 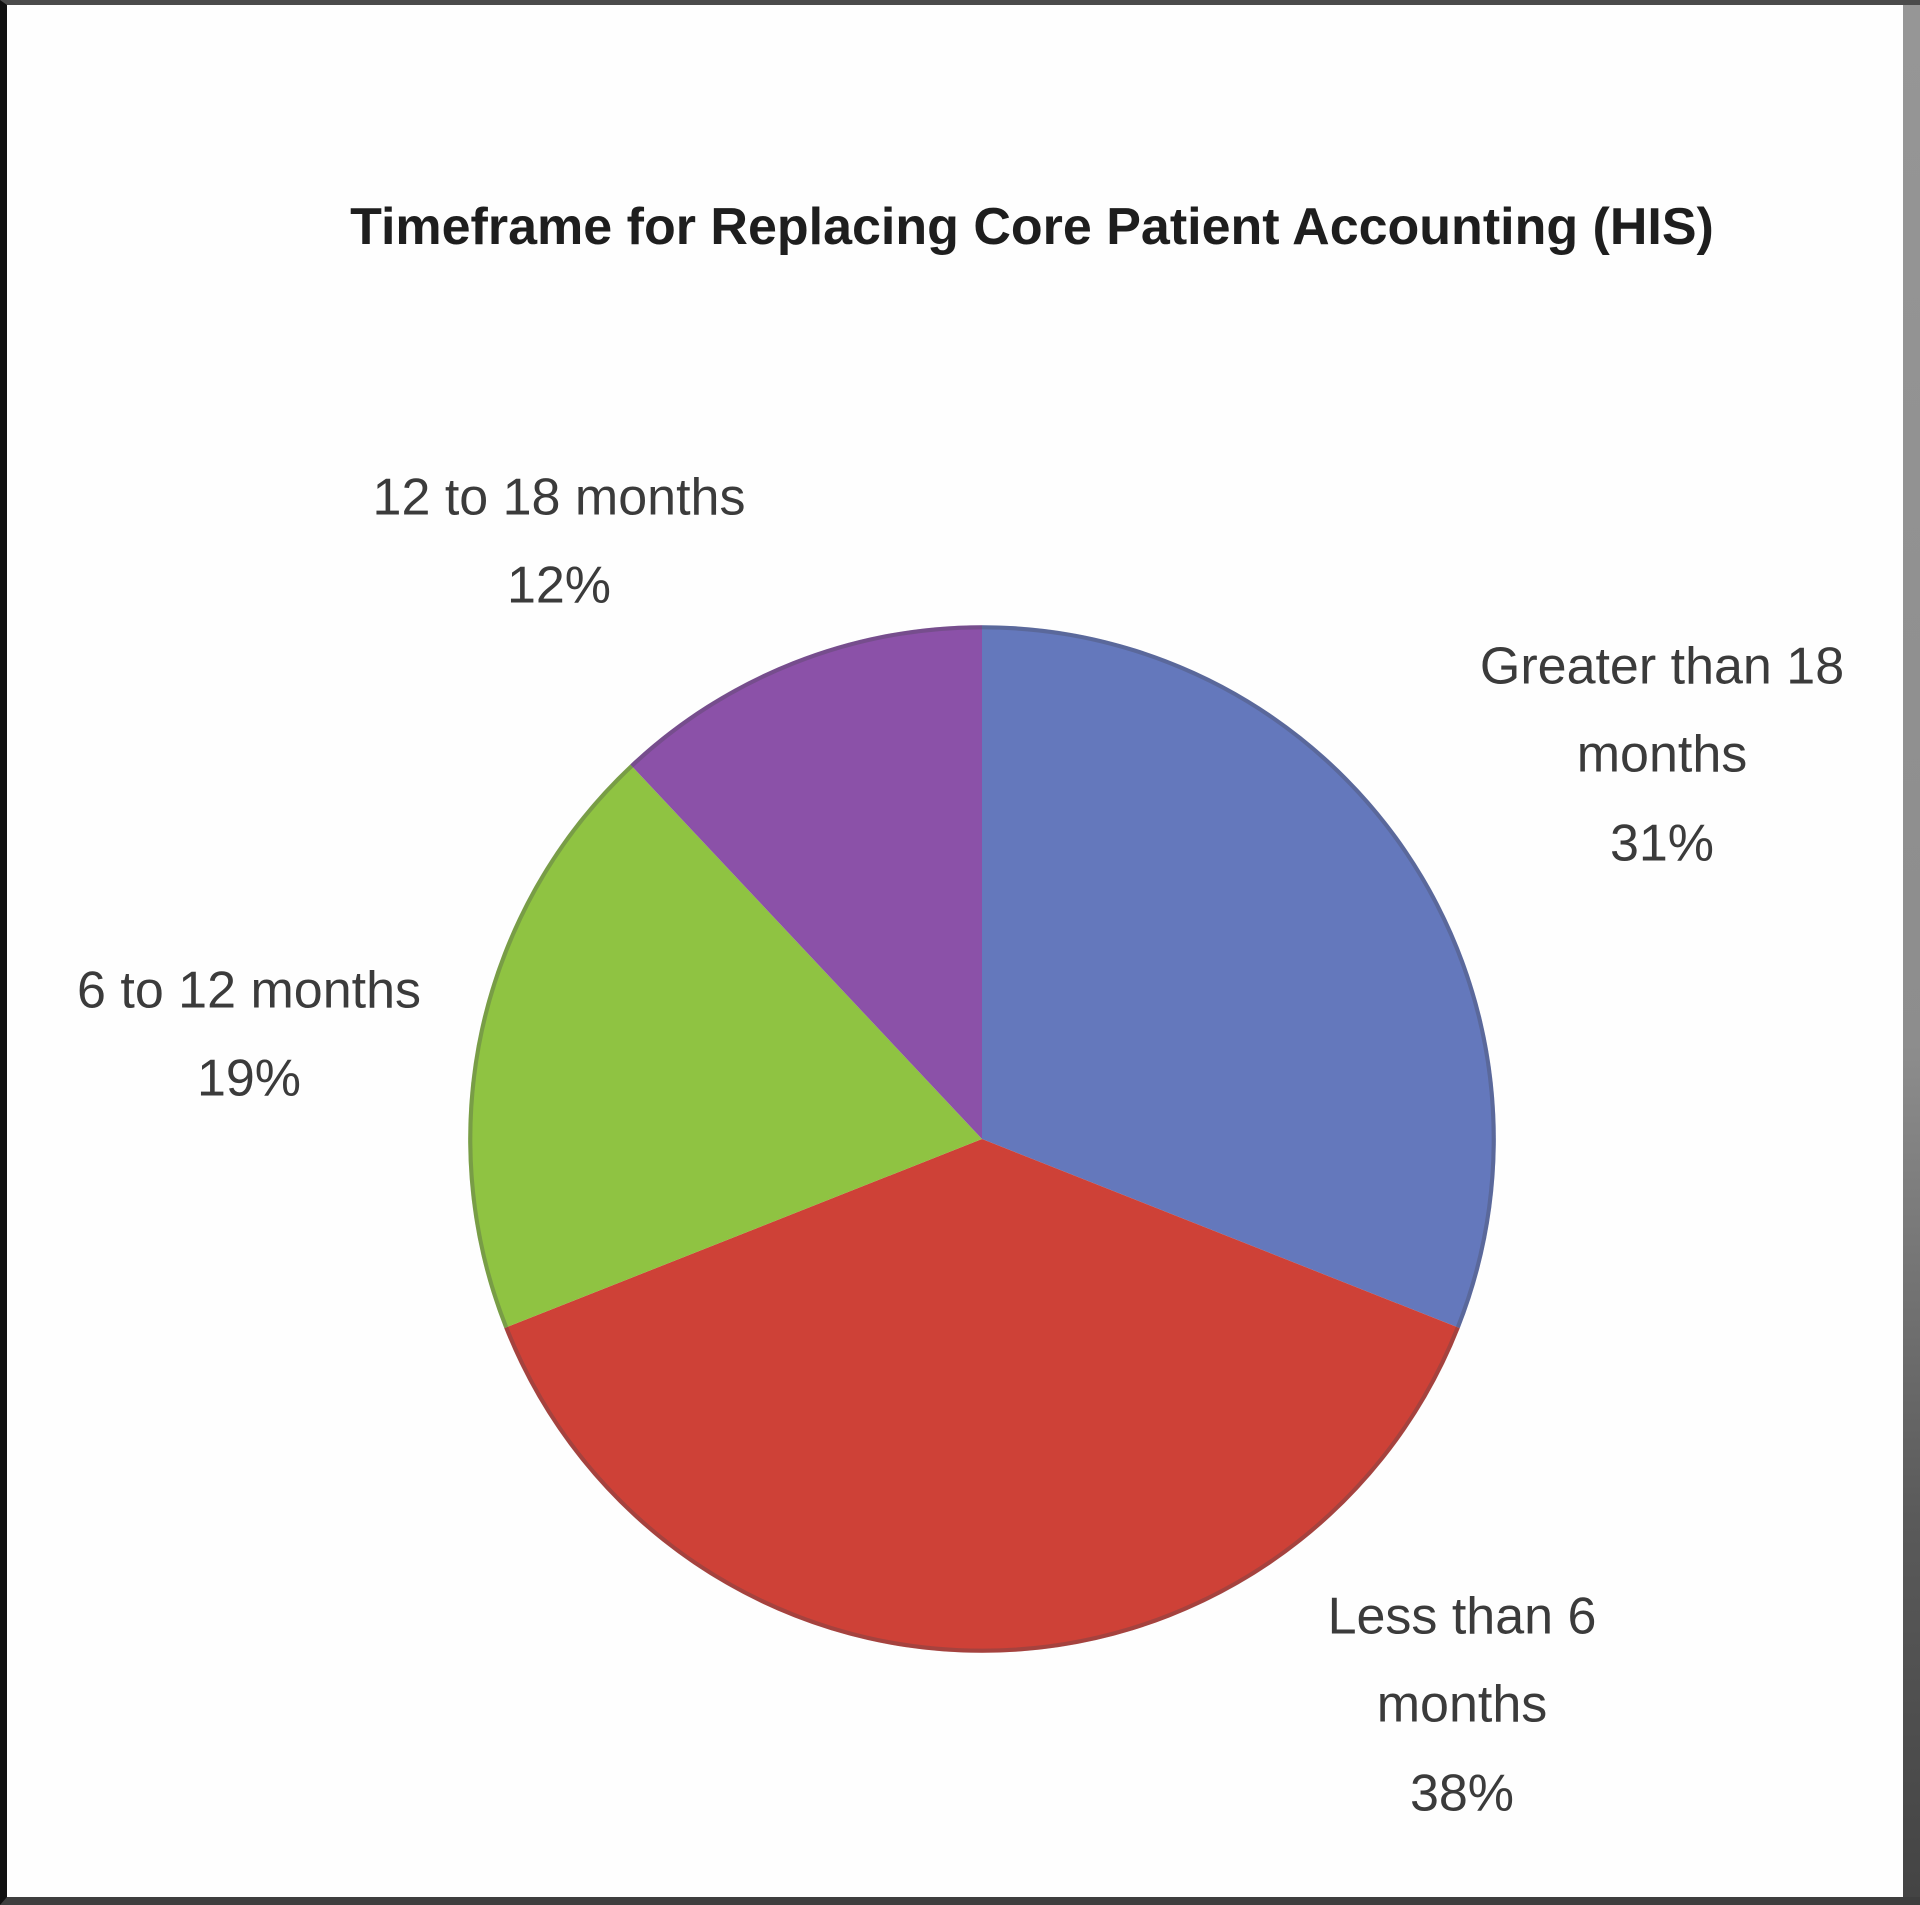 What do you see at coordinates (249, 990) in the screenshot?
I see `slice-label-line: 6 to 12 months` at bounding box center [249, 990].